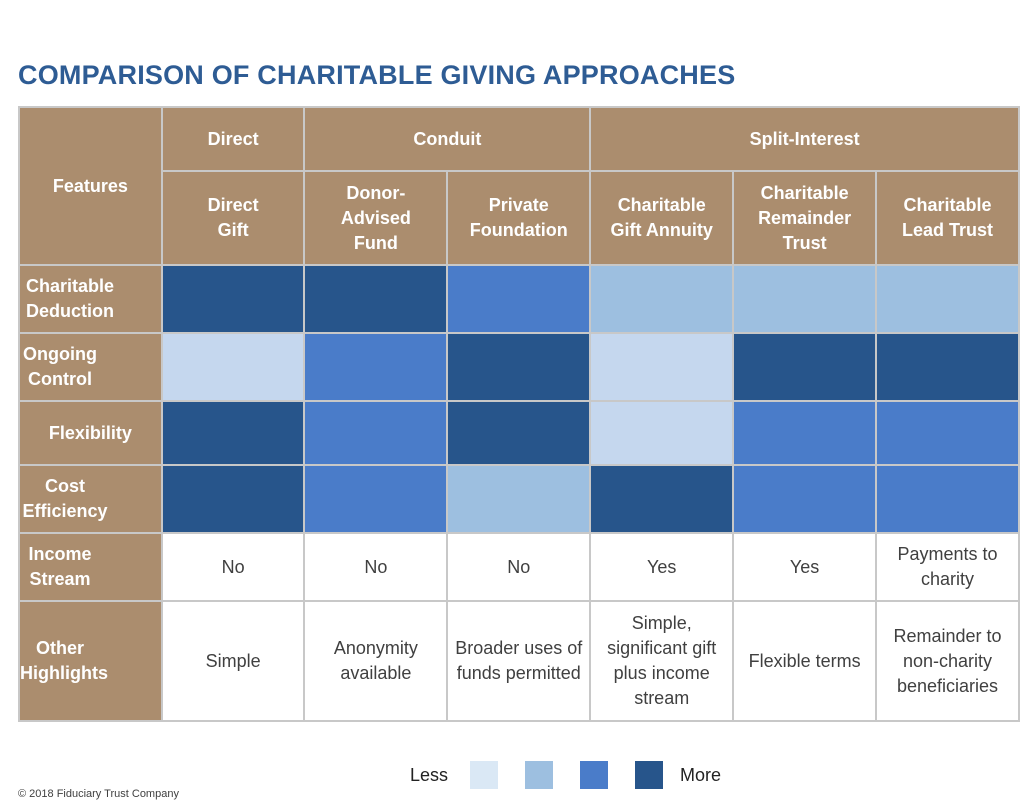 The width and height of the screenshot is (1020, 810). I want to click on col-charitable-lead-trust-label: Charitable Lead Trust, so click(948, 217).